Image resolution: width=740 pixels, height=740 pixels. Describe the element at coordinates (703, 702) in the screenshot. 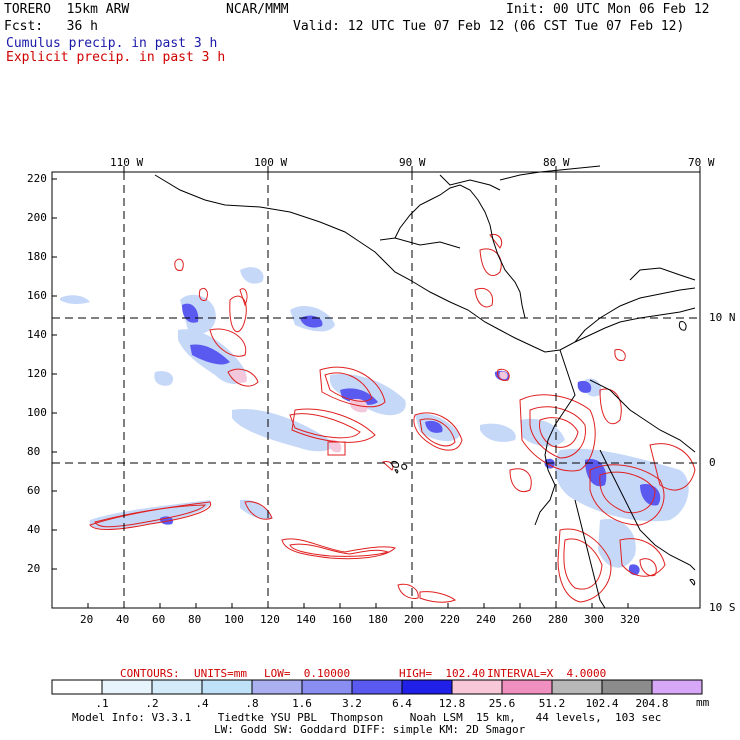

I see `colorbar-unit: mm` at that location.